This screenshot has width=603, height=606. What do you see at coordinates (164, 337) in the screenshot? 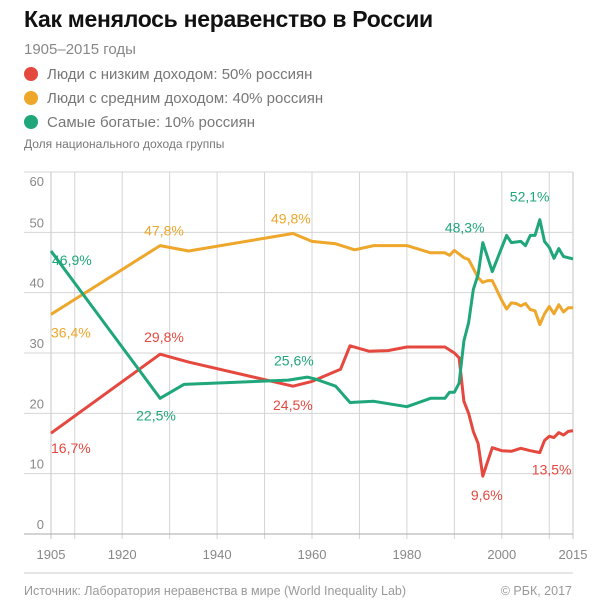
I see `data-label: 29,8%` at bounding box center [164, 337].